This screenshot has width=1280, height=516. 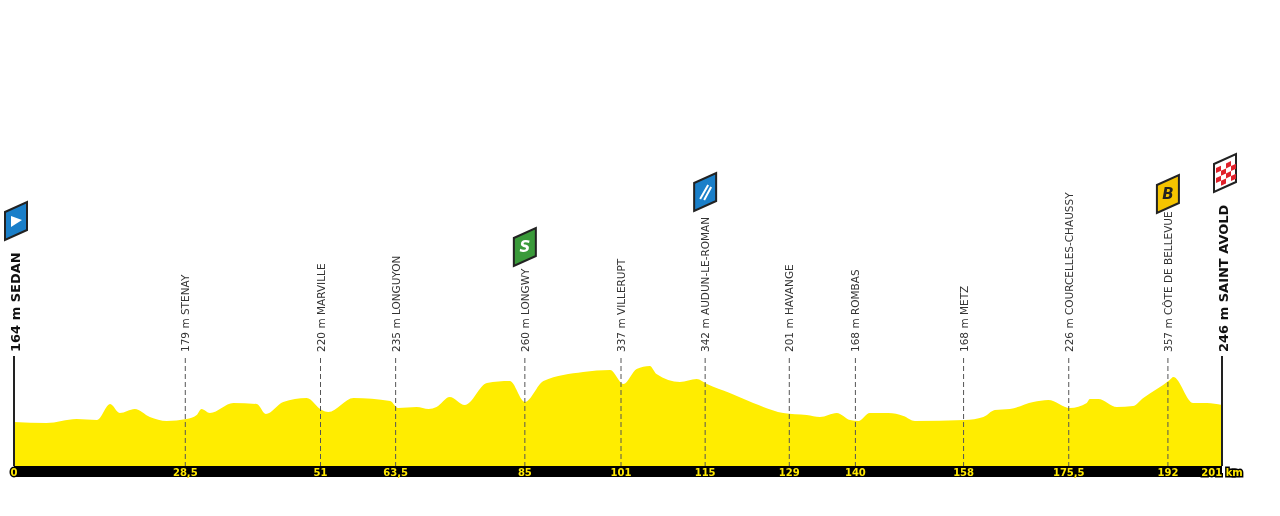 I want to click on x-tick-label: 28,5, so click(x=185, y=472).